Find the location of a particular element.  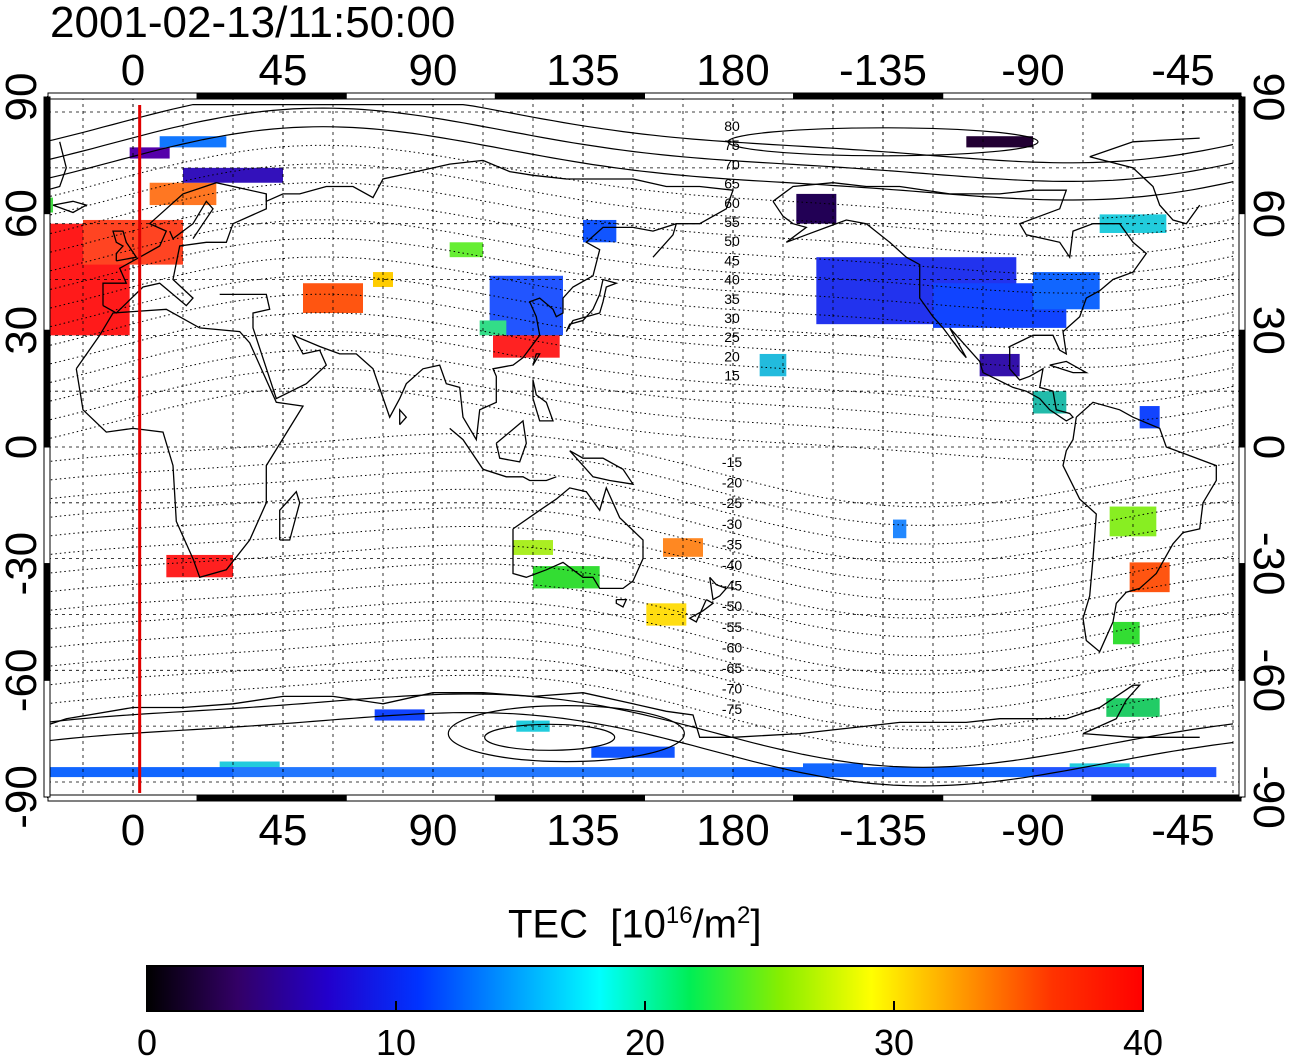

lon-tick-label-top: 135 is located at coordinates (582, 70).